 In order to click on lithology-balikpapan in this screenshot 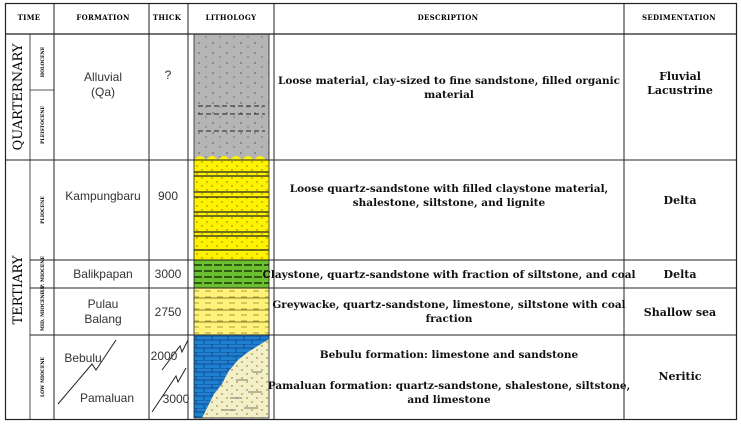, I will do `click(231, 274)`.